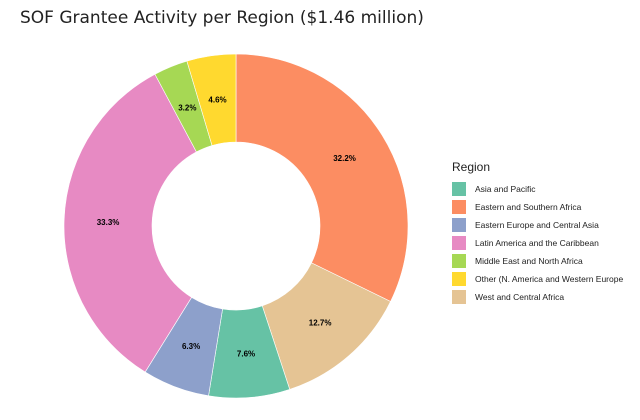 This screenshot has width=640, height=420. I want to click on legend-item-latin-america-and-the-caribbean: Latin America and the Caribbean, so click(537, 243).